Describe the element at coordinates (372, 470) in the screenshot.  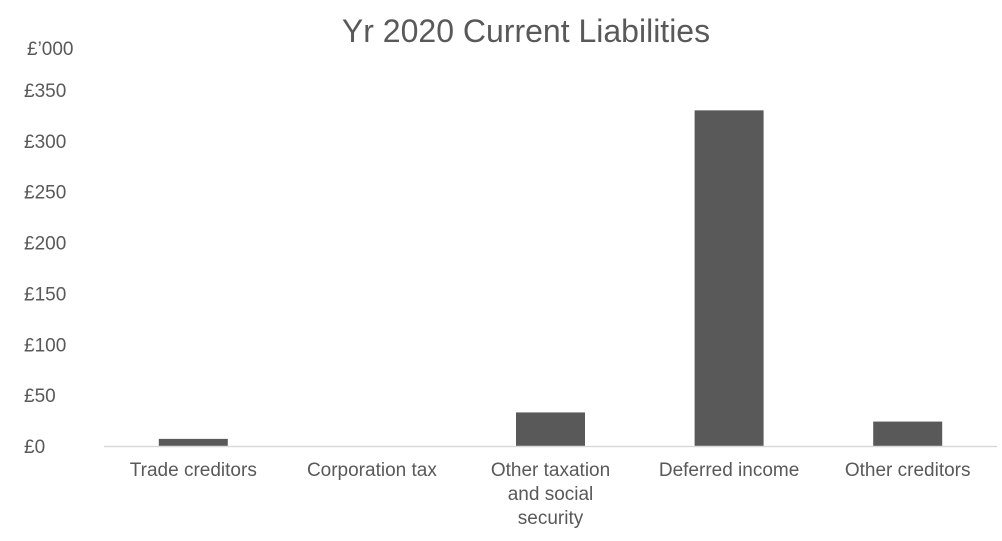
I see `x-category-label: Corporation tax` at that location.